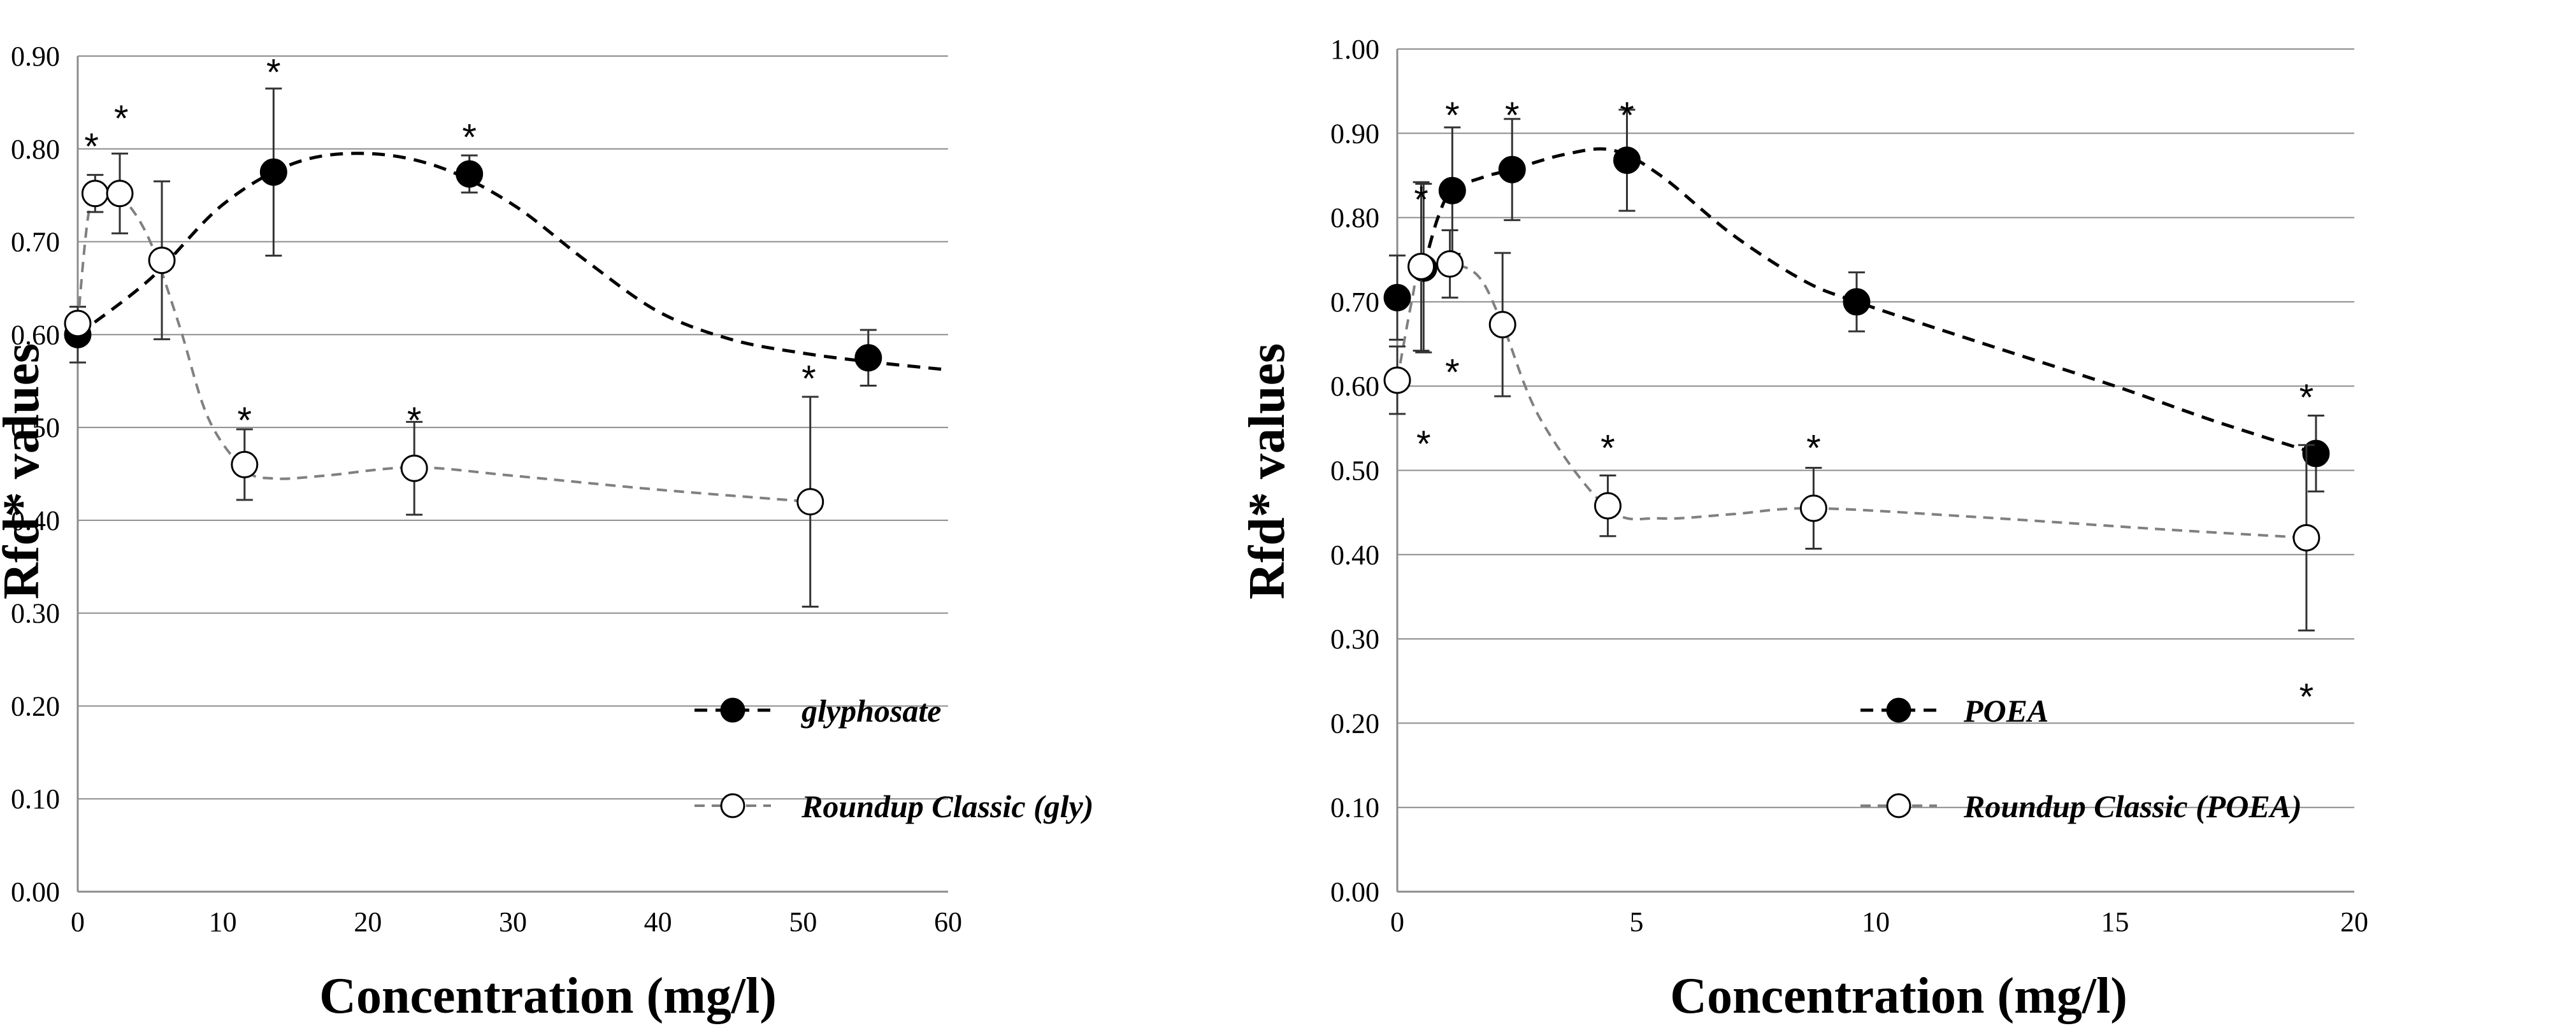  I want to click on x-tick-label: 60, so click(948, 922).